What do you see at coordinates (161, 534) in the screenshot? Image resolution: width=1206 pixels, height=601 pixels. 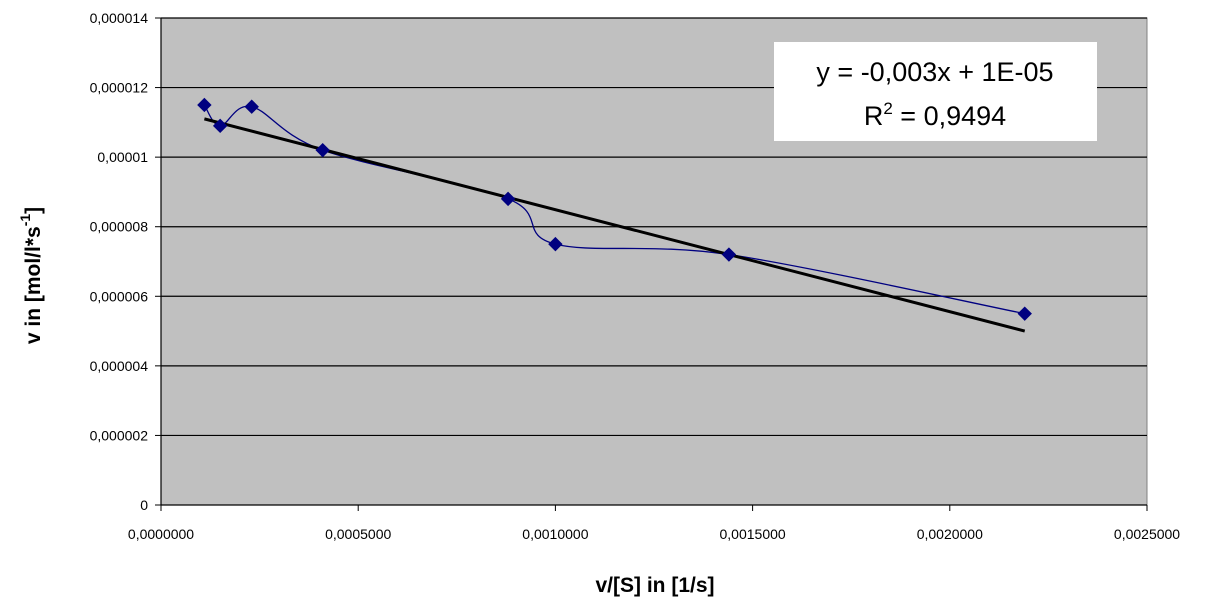 I see `x-tick-label: 0,0000000` at bounding box center [161, 534].